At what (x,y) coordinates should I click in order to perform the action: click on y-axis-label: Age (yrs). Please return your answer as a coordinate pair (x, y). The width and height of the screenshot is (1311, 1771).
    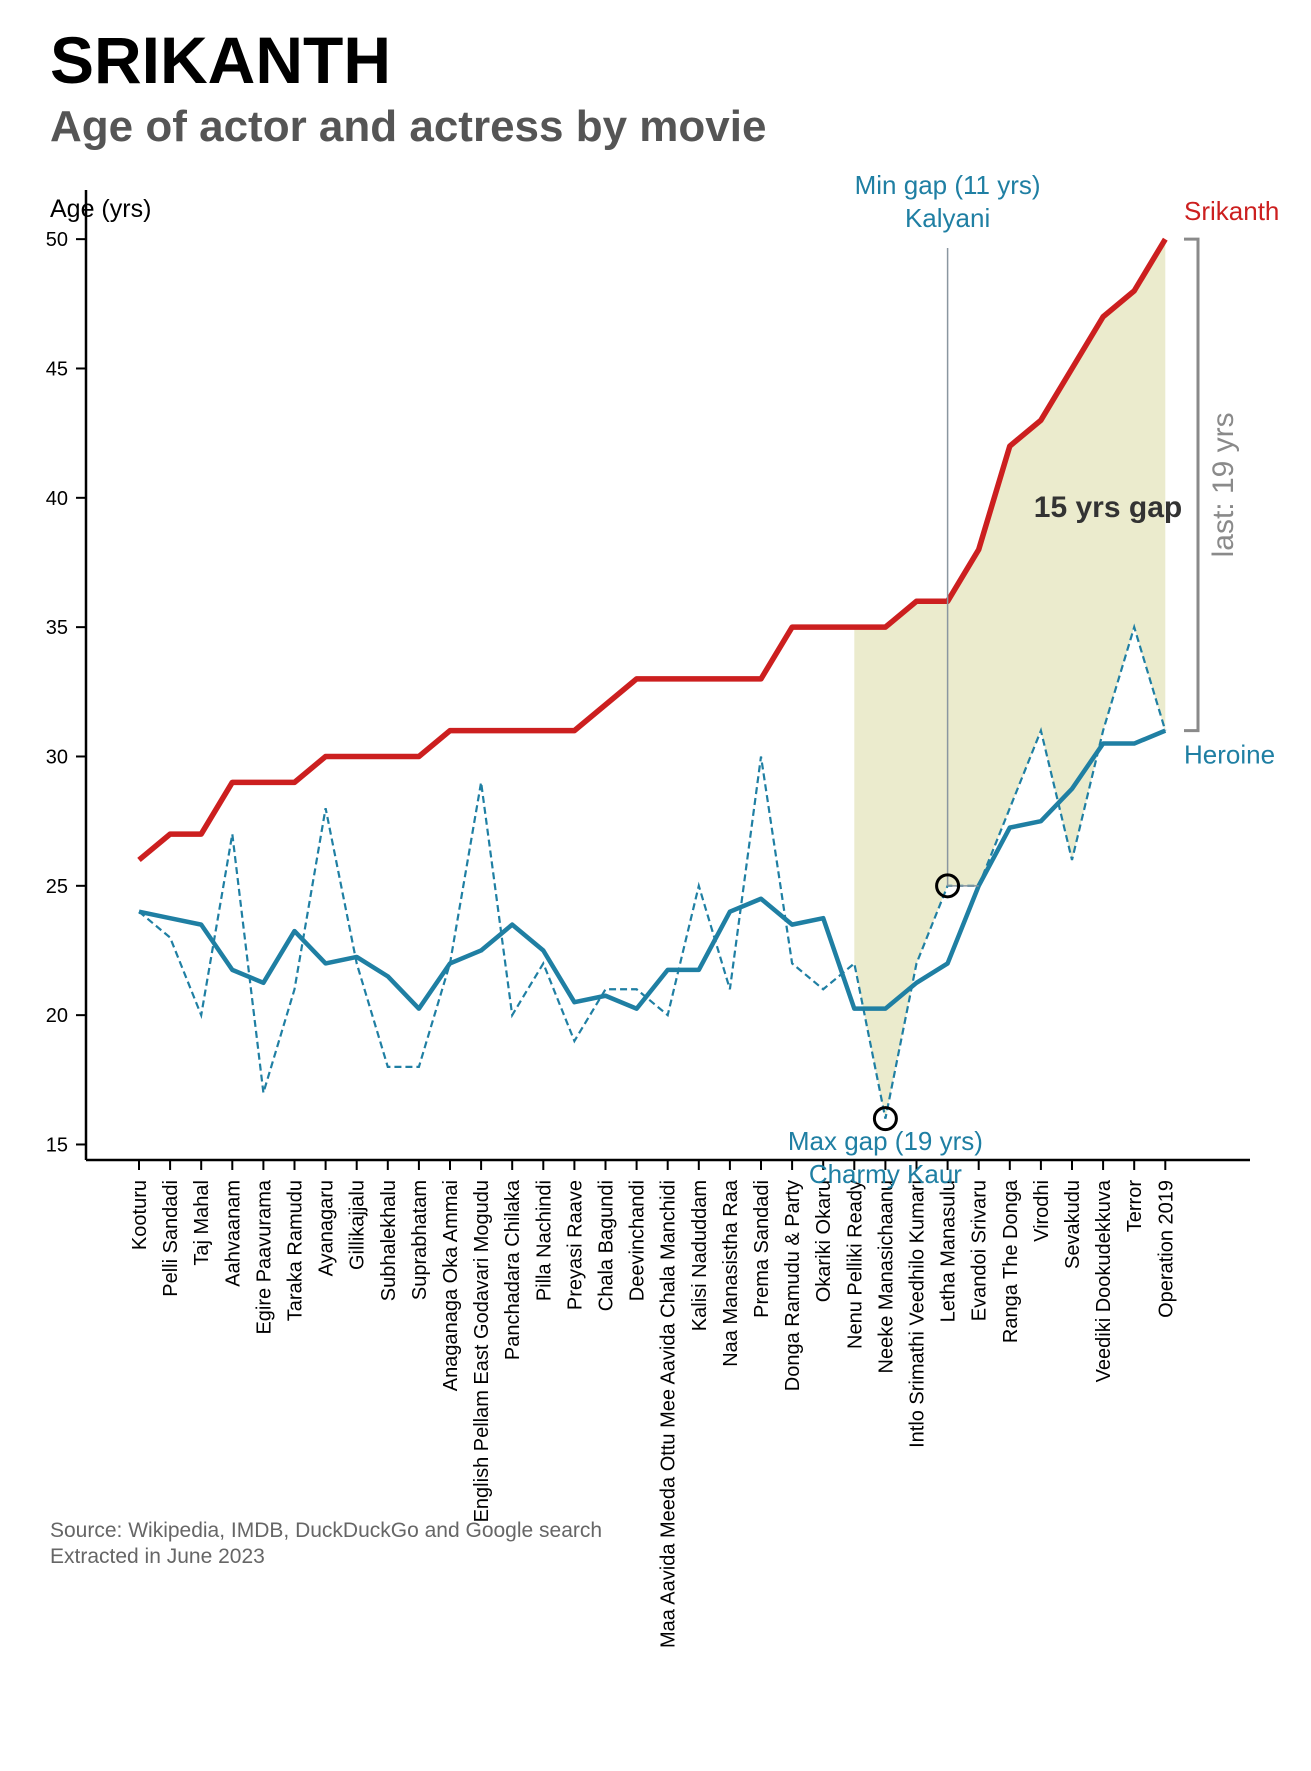
    Looking at the image, I should click on (100, 209).